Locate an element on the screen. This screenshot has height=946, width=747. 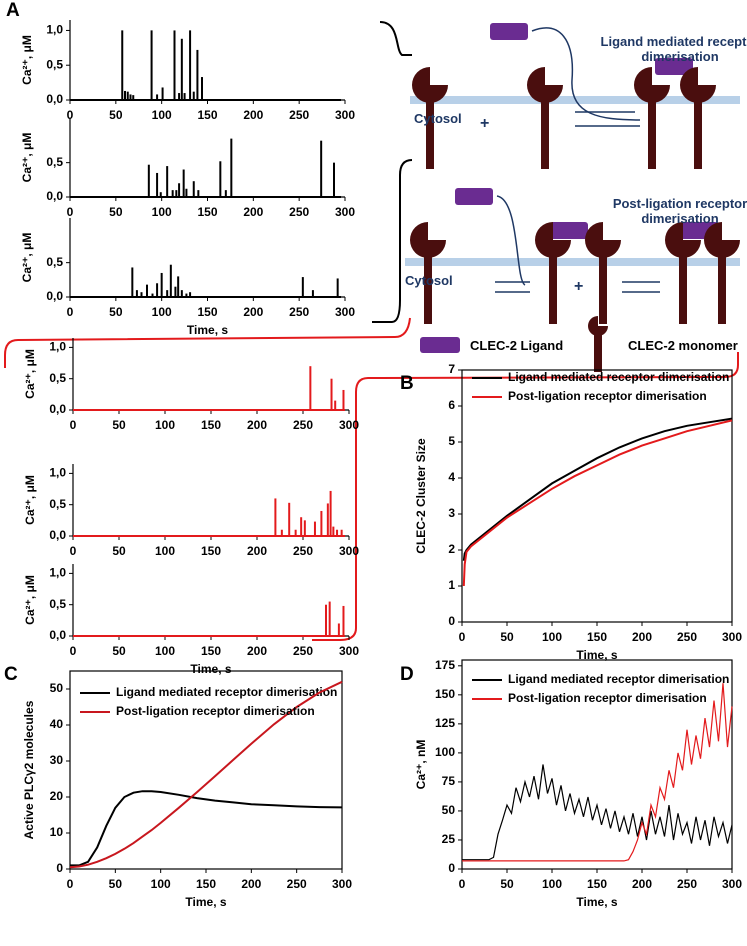
panel-label: B is located at coordinates (407, 383).